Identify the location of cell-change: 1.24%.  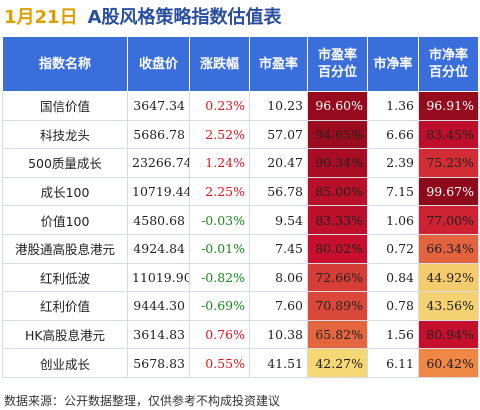
(219, 163).